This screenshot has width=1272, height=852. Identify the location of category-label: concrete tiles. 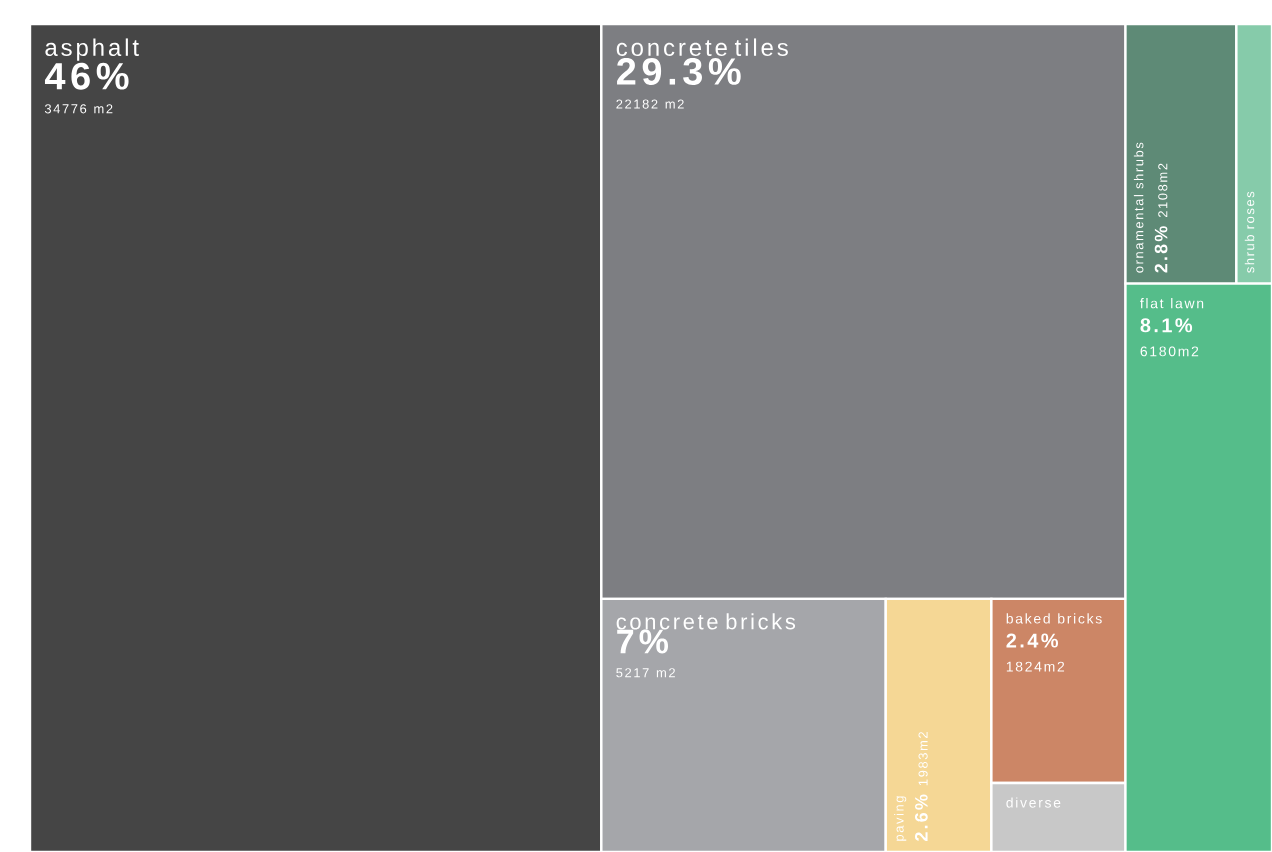
(702, 47).